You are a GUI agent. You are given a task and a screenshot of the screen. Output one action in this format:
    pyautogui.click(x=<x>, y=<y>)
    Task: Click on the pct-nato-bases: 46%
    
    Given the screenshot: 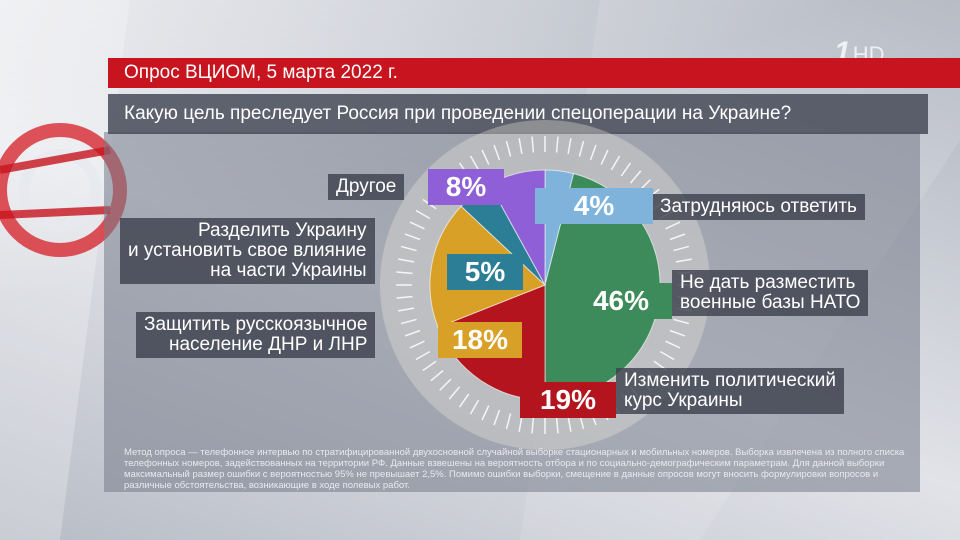 What is the action you would take?
    pyautogui.click(x=621, y=301)
    